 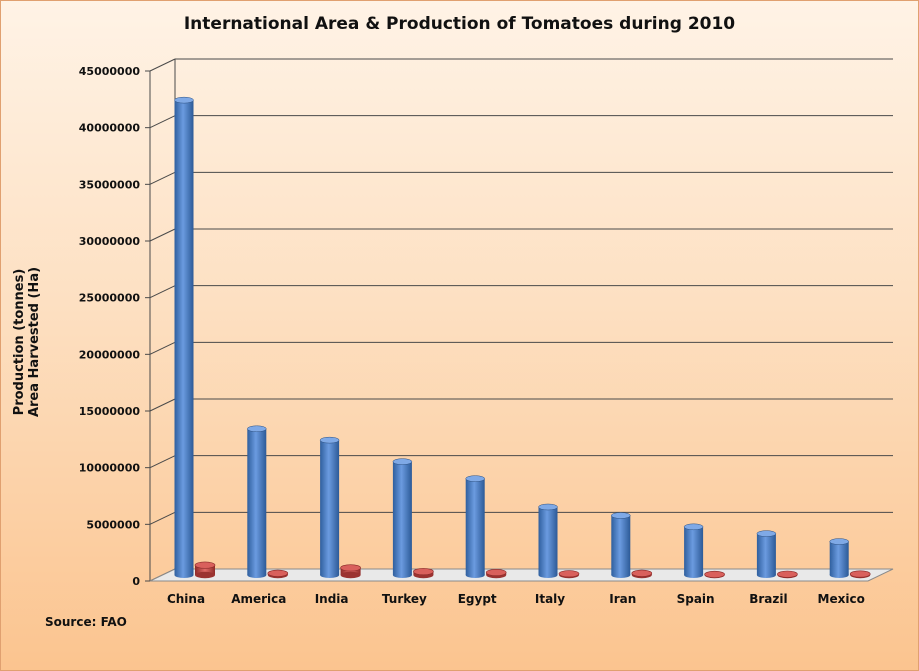 What do you see at coordinates (113, 524) in the screenshot?
I see `y-tick-label: 5000000` at bounding box center [113, 524].